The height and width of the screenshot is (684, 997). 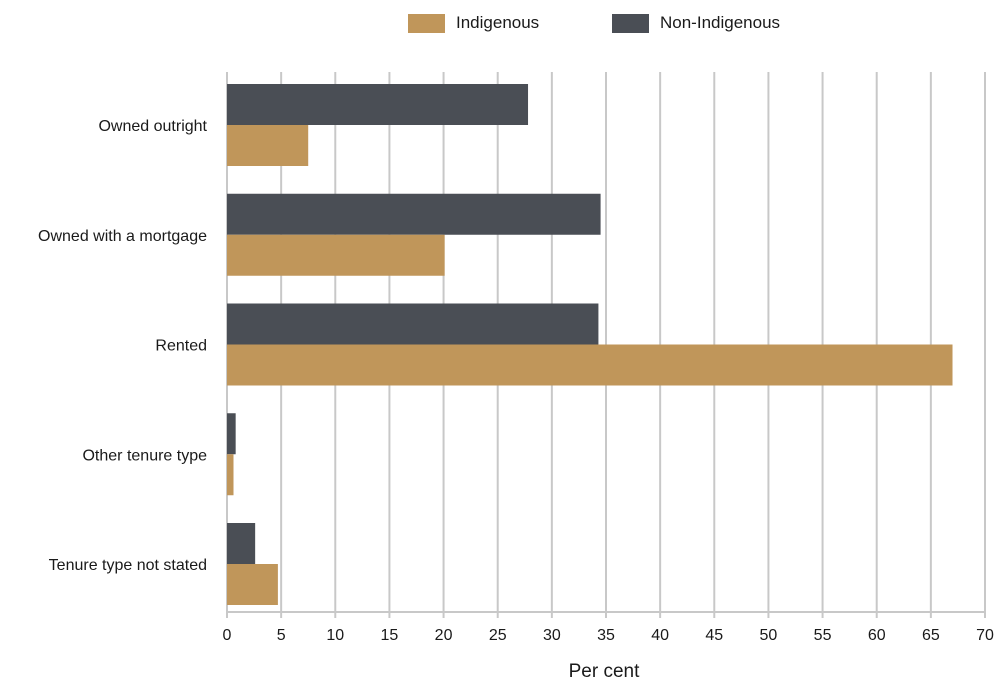 I want to click on x-tick-label: 70, so click(x=985, y=635).